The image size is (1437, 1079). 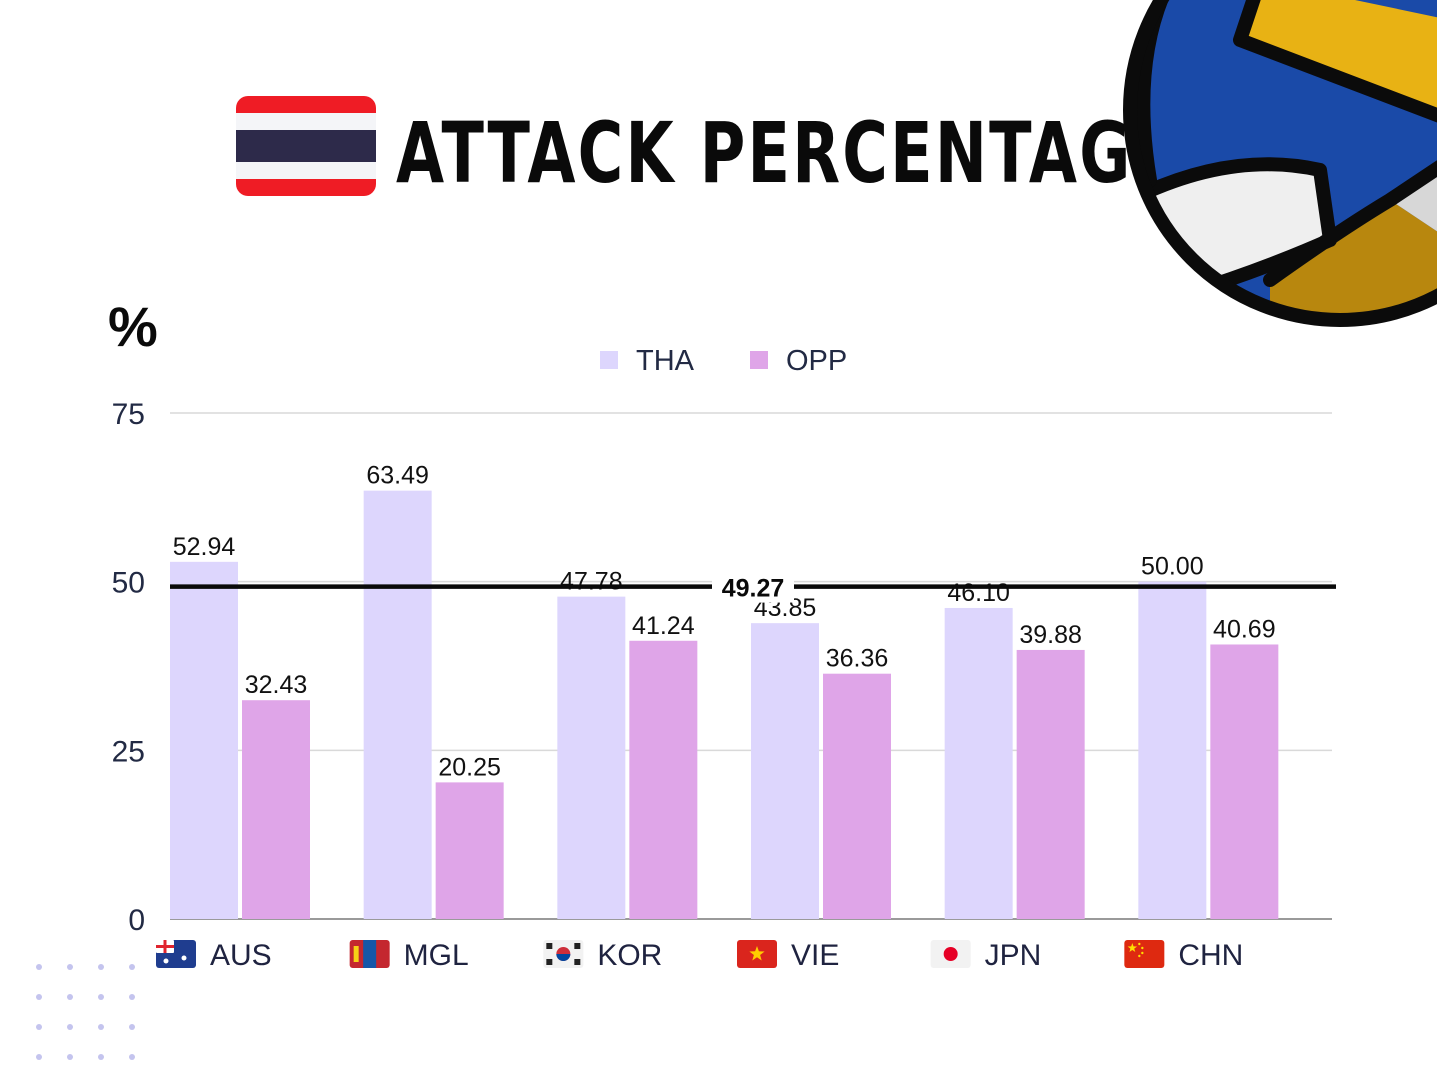 I want to click on y-tick-label: 0, so click(x=136, y=920).